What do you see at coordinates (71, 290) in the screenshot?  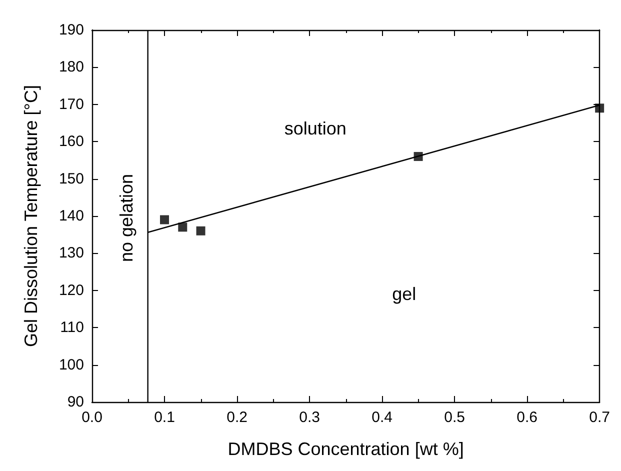 I see `y-tick-label: 120` at bounding box center [71, 290].